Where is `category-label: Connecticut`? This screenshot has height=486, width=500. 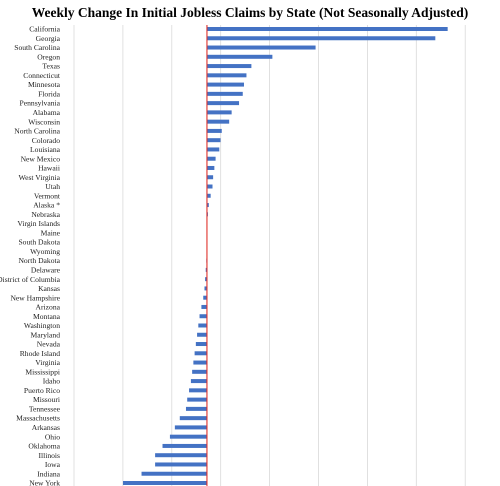
category-label: Connecticut is located at coordinates (42, 75).